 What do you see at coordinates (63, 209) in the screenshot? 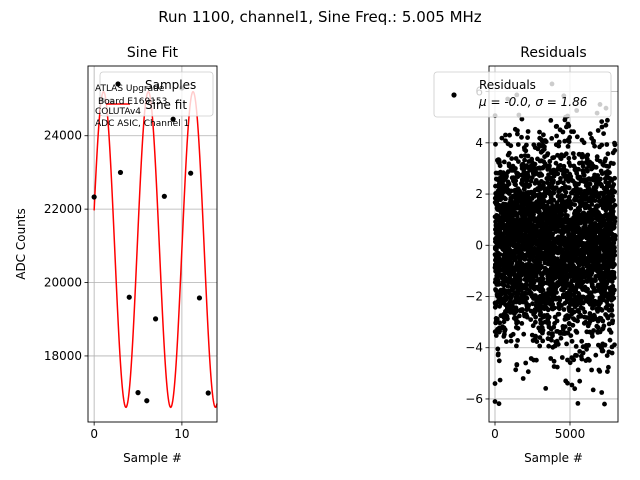
I see `y-tick-label: 22000` at bounding box center [63, 209].